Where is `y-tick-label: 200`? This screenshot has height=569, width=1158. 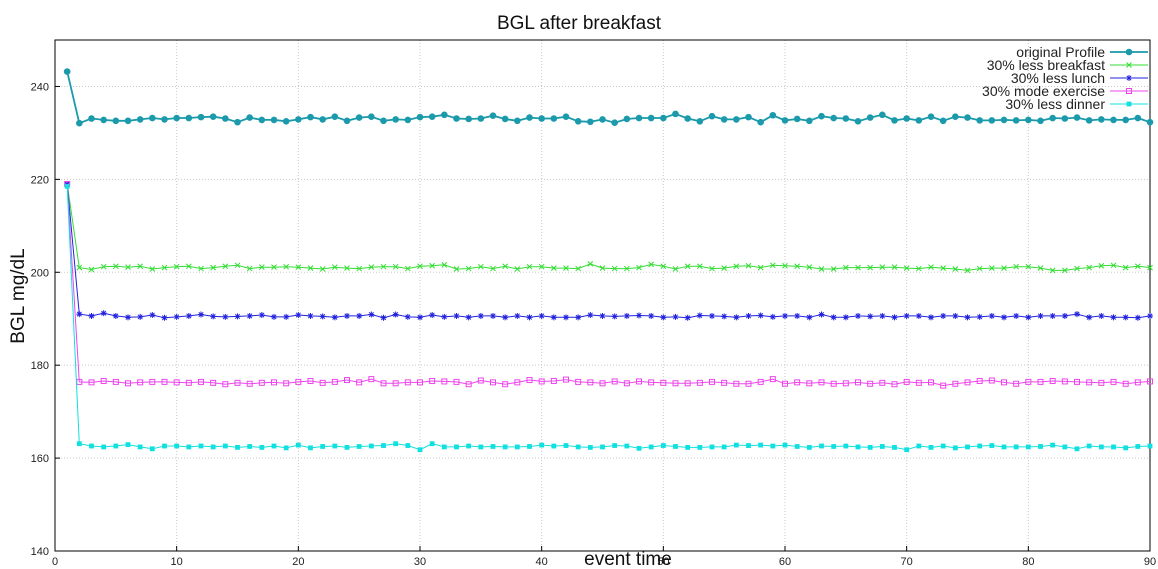 y-tick-label: 200 is located at coordinates (40, 273).